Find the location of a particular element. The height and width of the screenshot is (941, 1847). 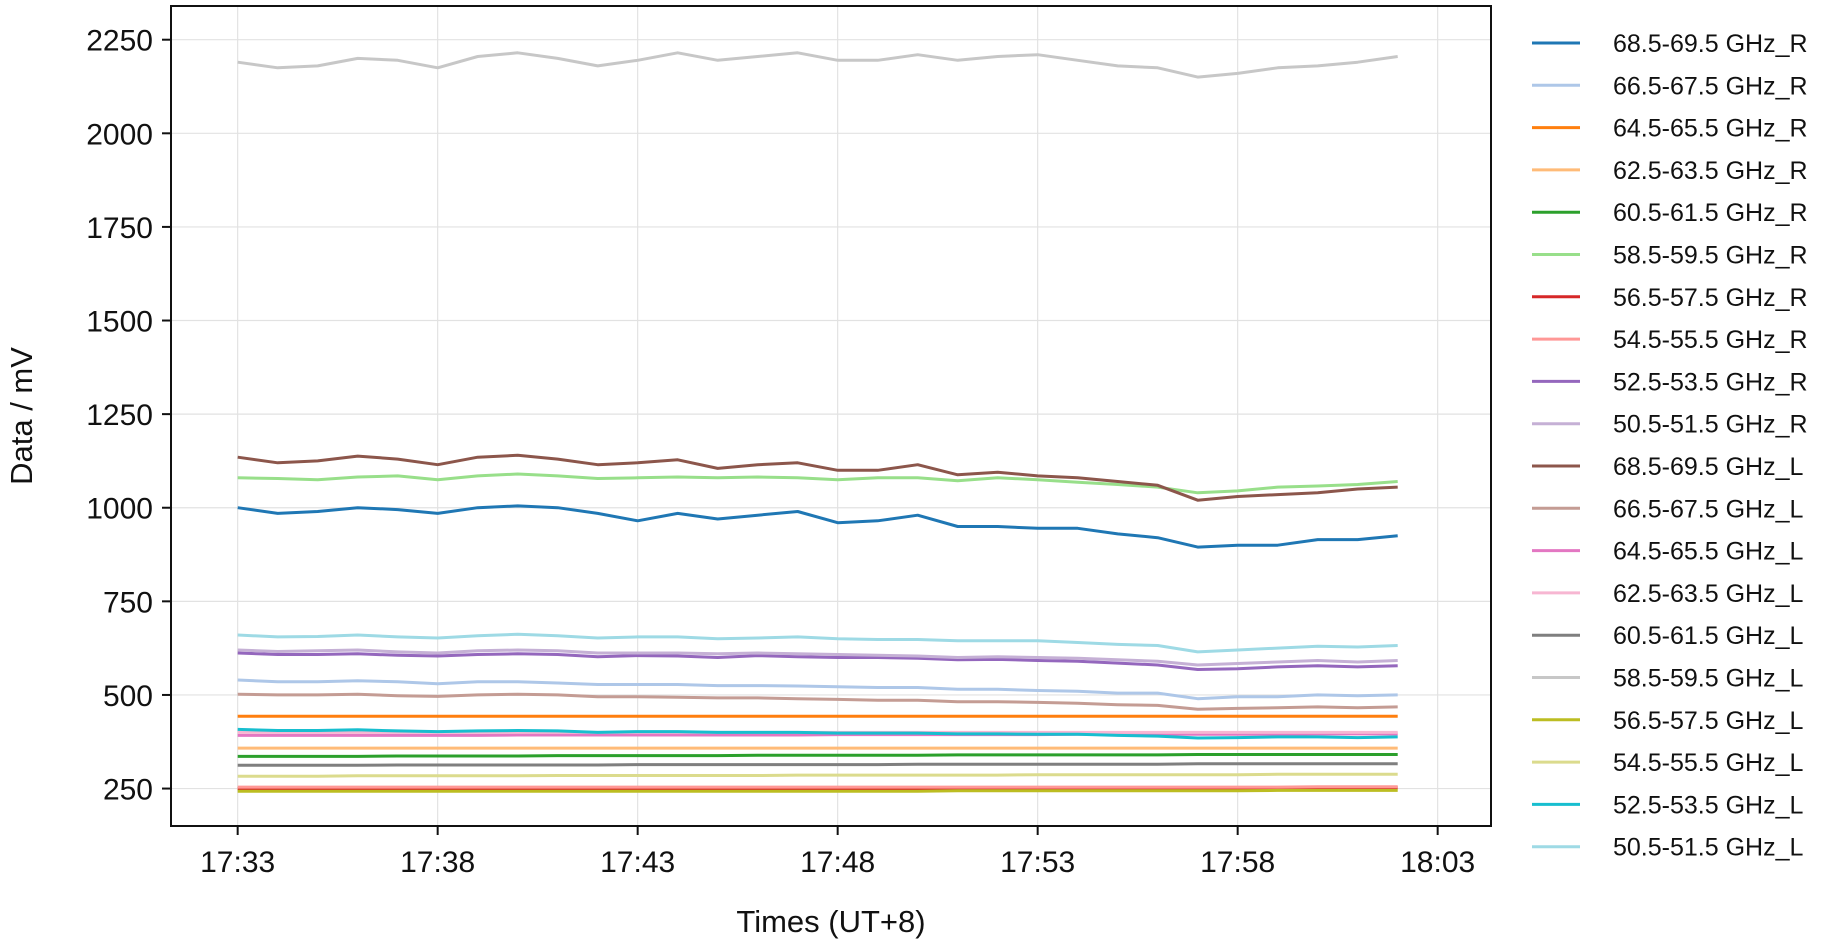

y-tick-label: 250 is located at coordinates (128, 790).